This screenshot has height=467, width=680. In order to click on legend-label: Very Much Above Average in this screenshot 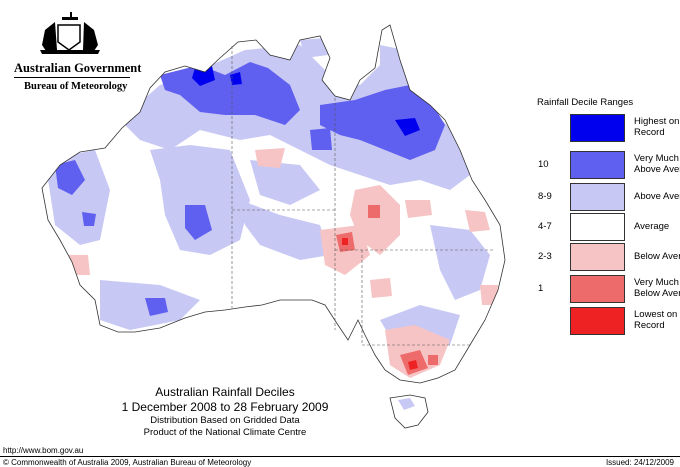, I will do `click(657, 164)`.